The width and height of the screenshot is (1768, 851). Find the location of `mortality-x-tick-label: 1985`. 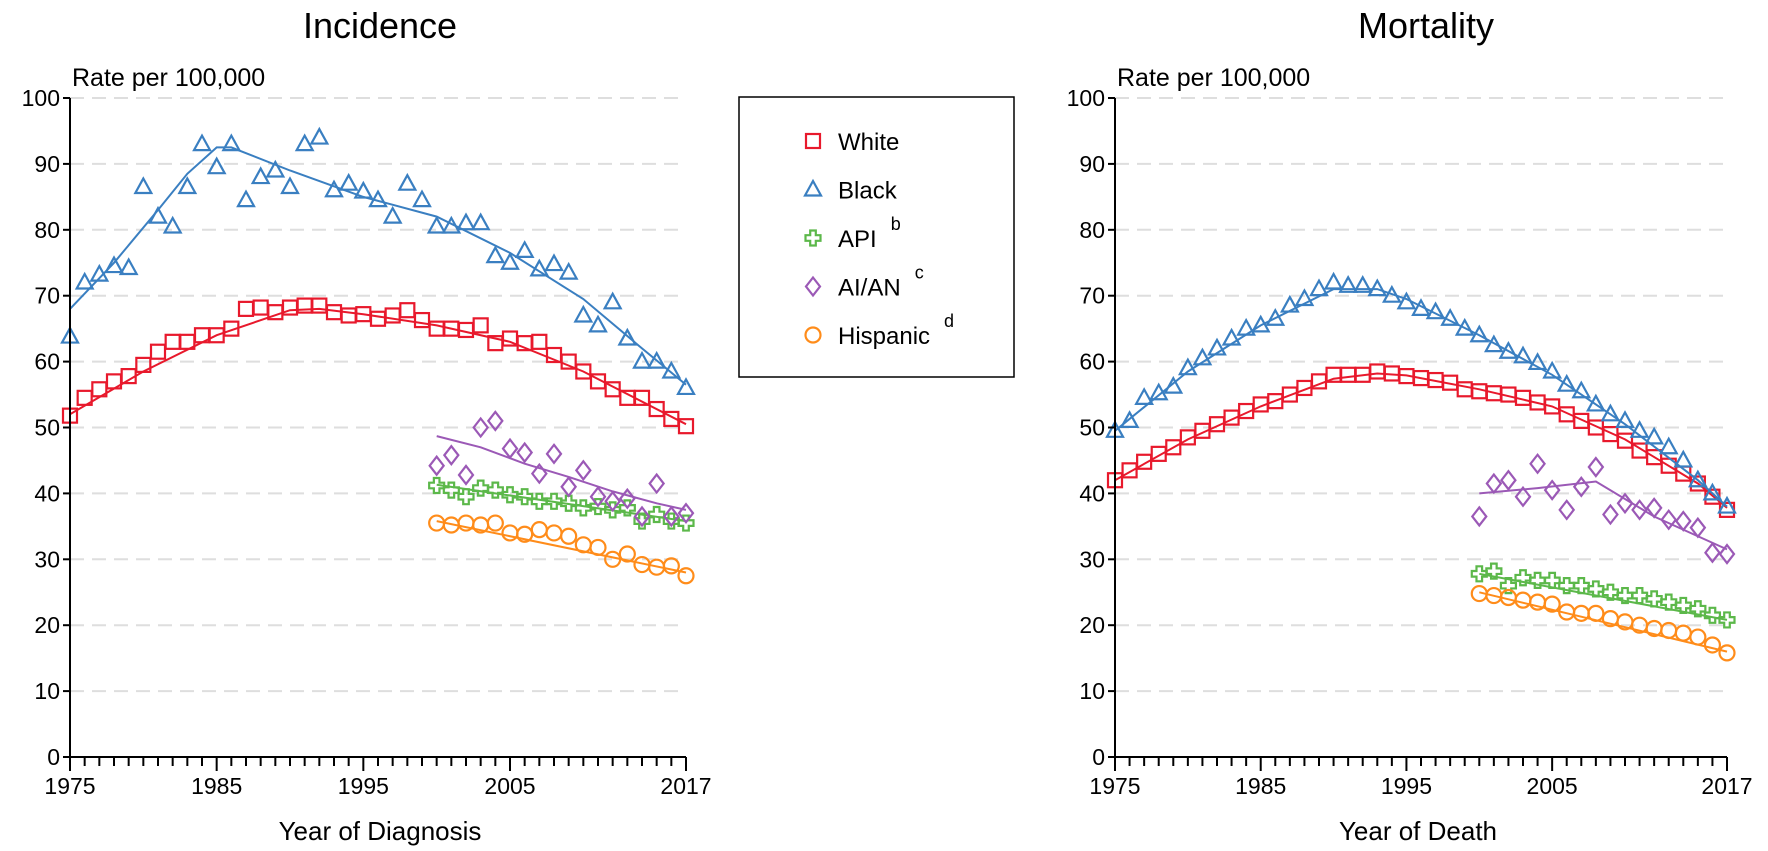

mortality-x-tick-label: 1985 is located at coordinates (1260, 786).